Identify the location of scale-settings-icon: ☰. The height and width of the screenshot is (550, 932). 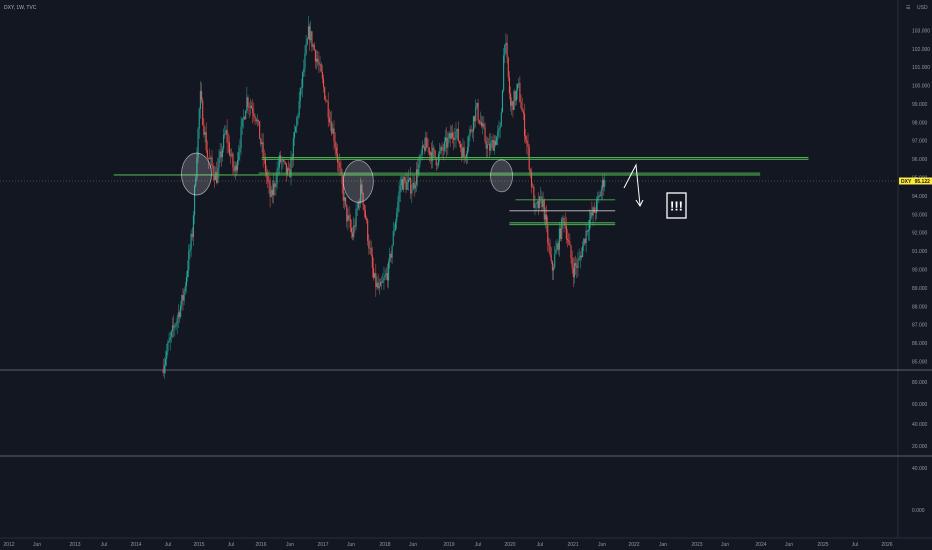
(908, 8).